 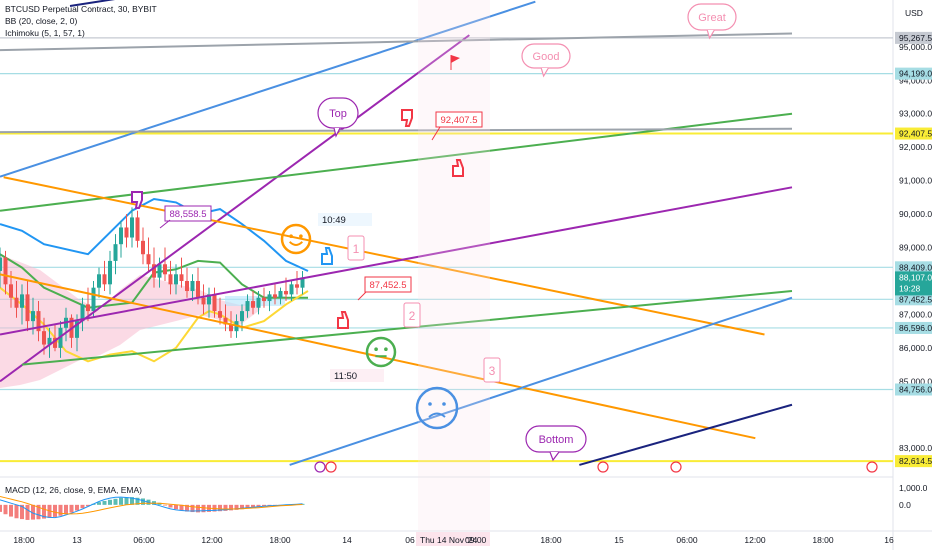 I want to click on indicator-bb-upper, so click(x=154, y=234).